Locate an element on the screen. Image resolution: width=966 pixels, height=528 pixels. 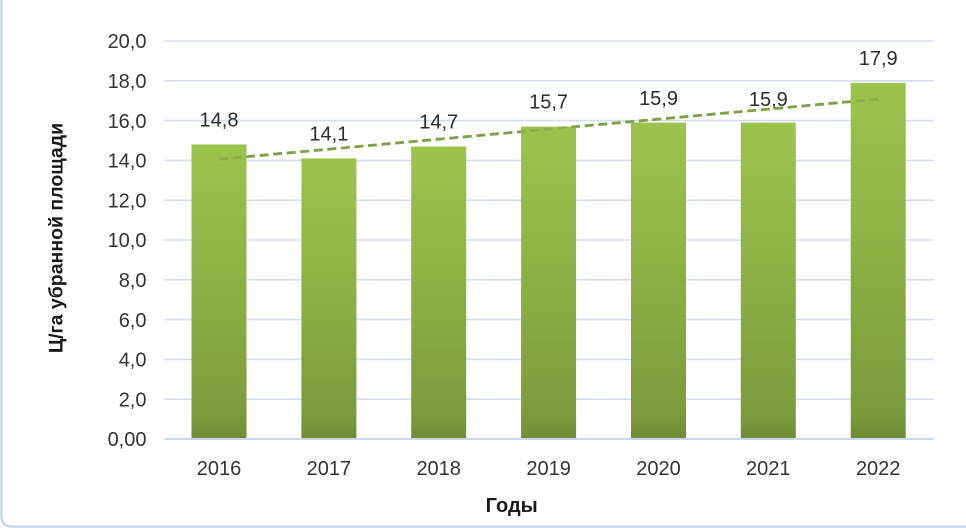
svg-text: 20,0 is located at coordinates (127, 42).